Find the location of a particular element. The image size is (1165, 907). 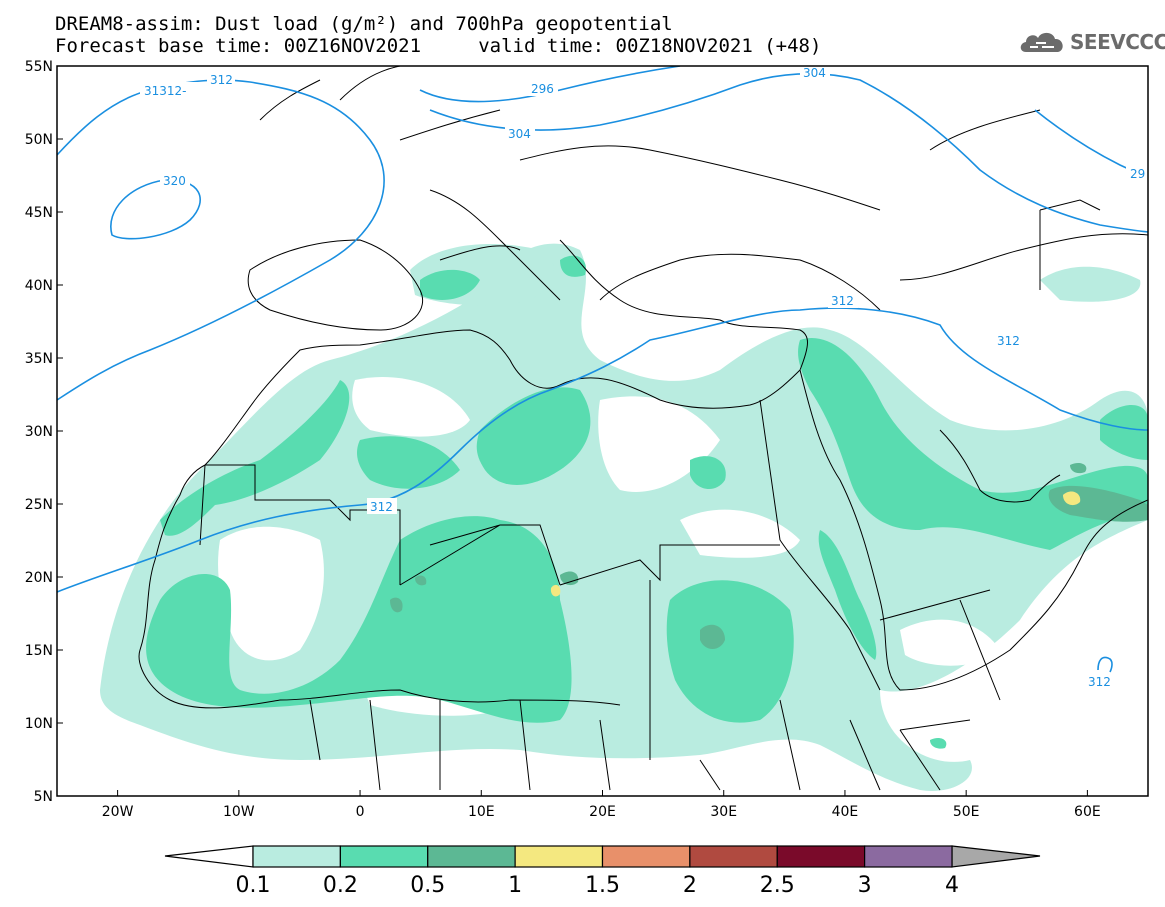

colorbar-label: 0.2 is located at coordinates (340, 885).